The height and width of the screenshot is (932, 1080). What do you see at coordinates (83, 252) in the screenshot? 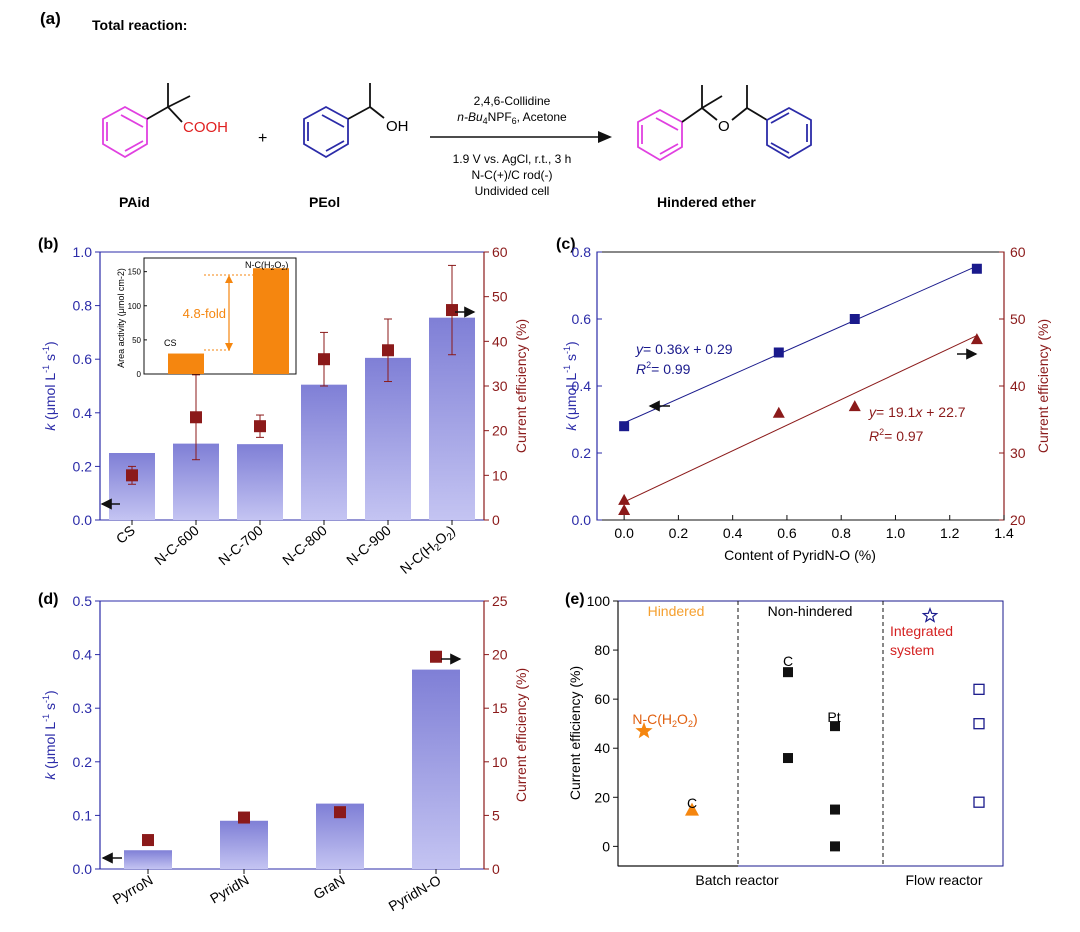
I see `left-tick-label-5: 1.0` at bounding box center [83, 252].